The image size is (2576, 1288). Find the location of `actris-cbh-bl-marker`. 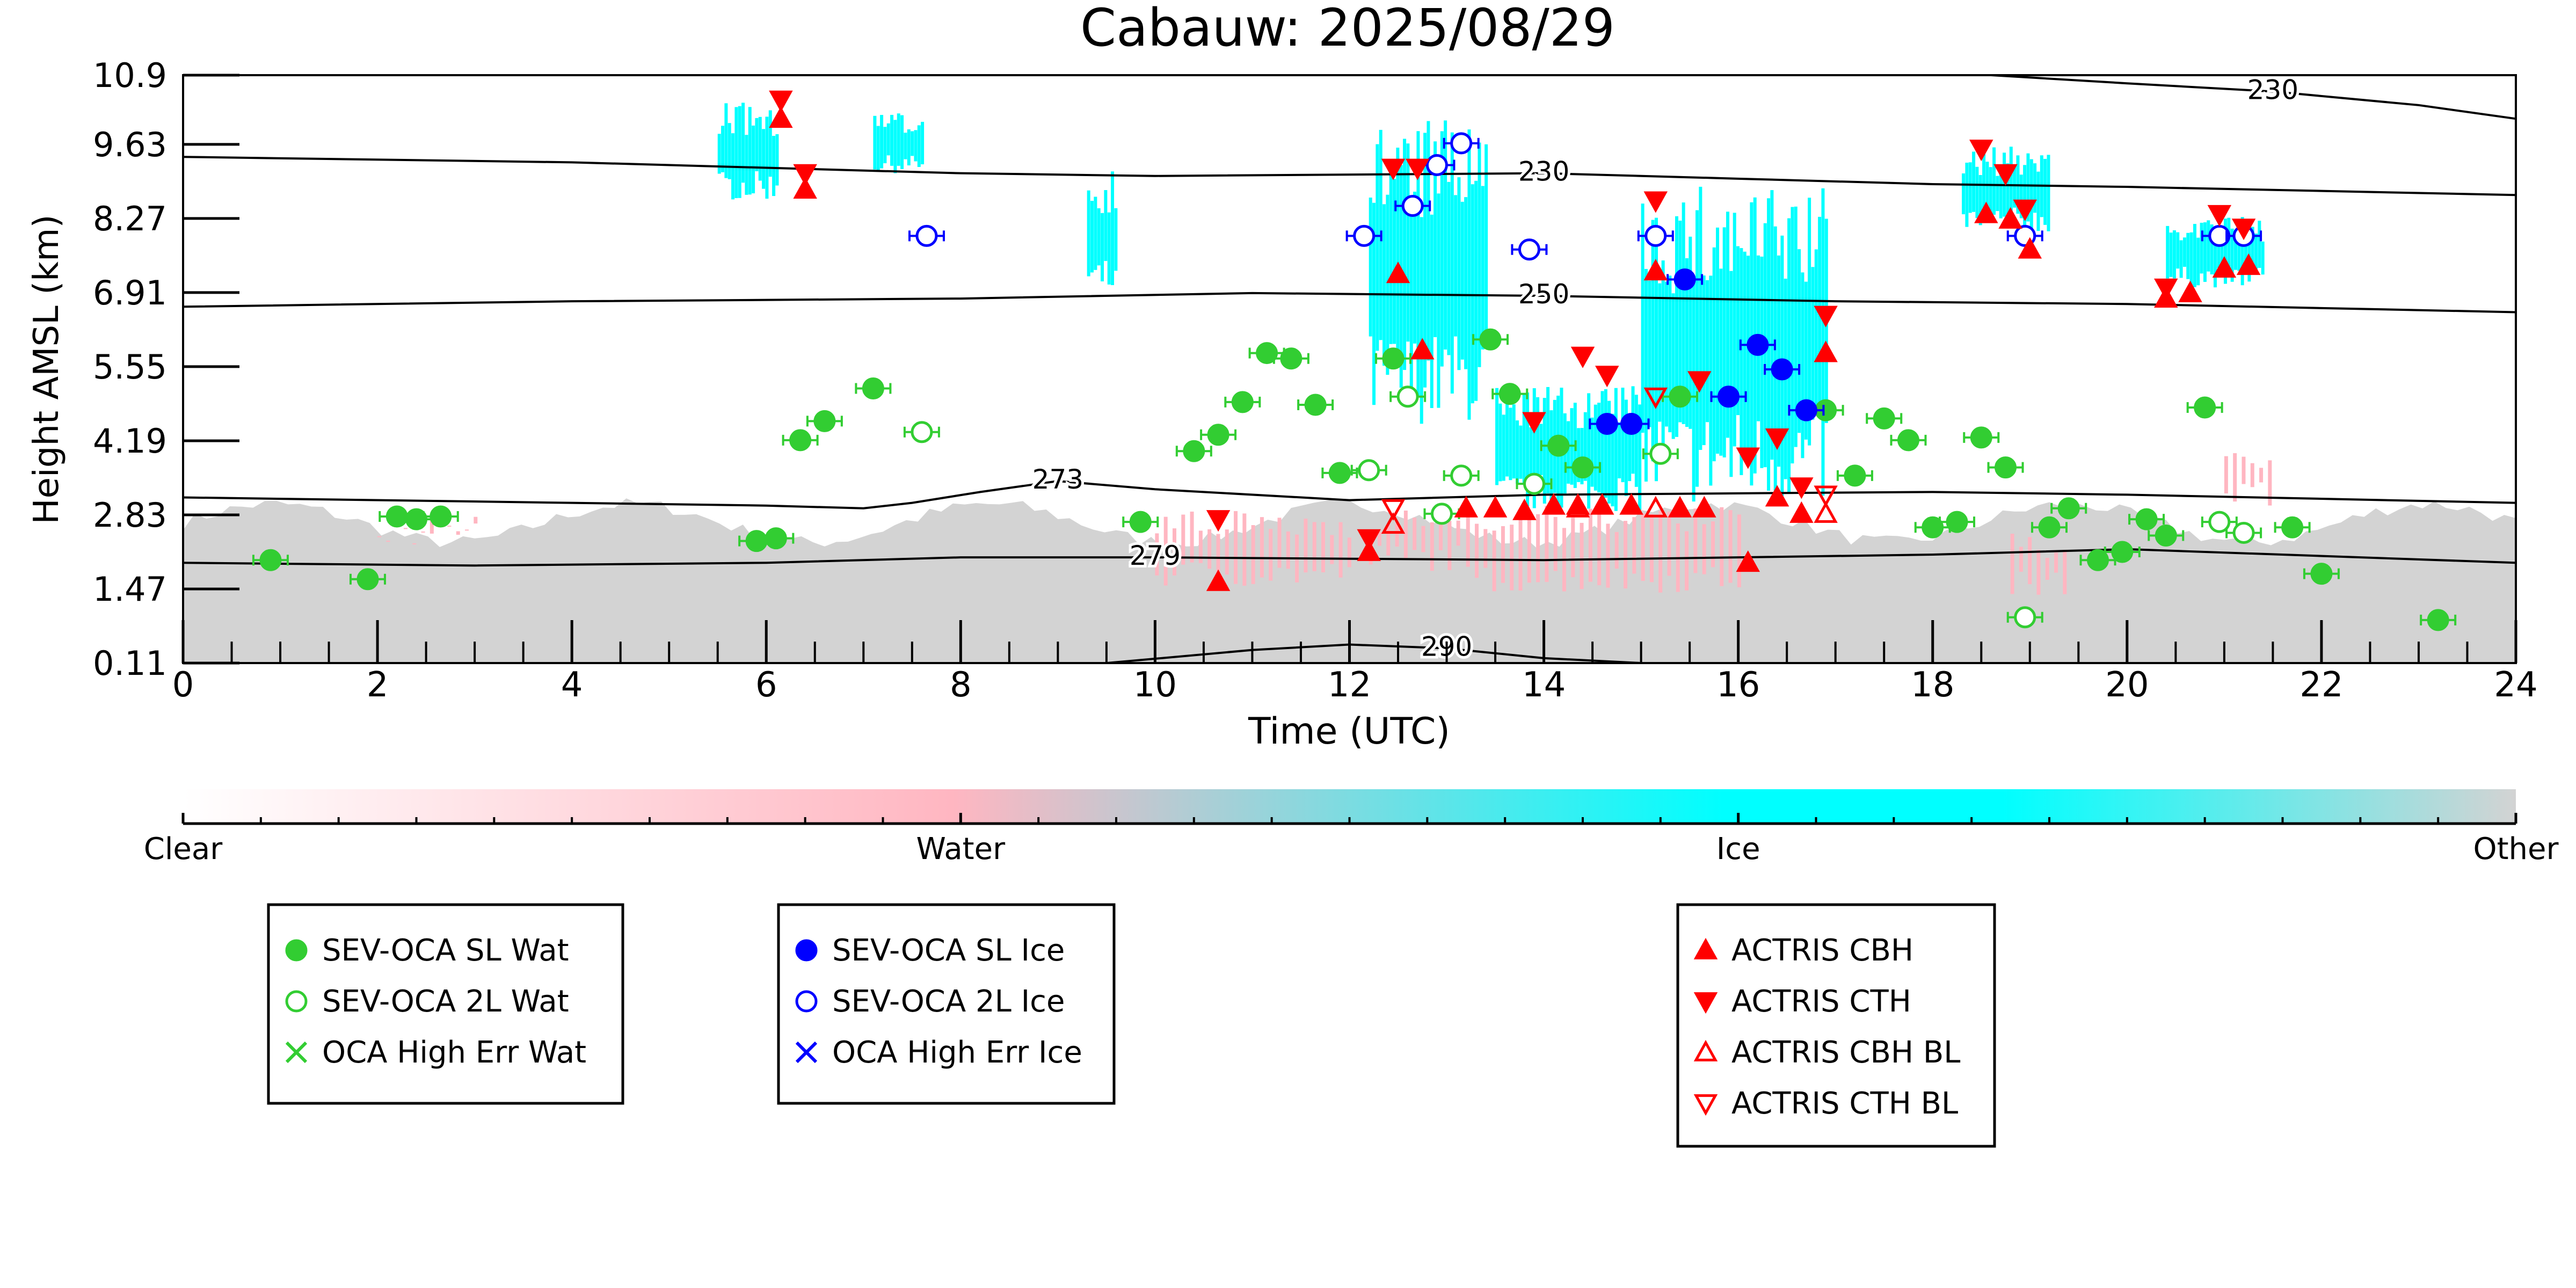

actris-cbh-bl-marker is located at coordinates (1578, 507).